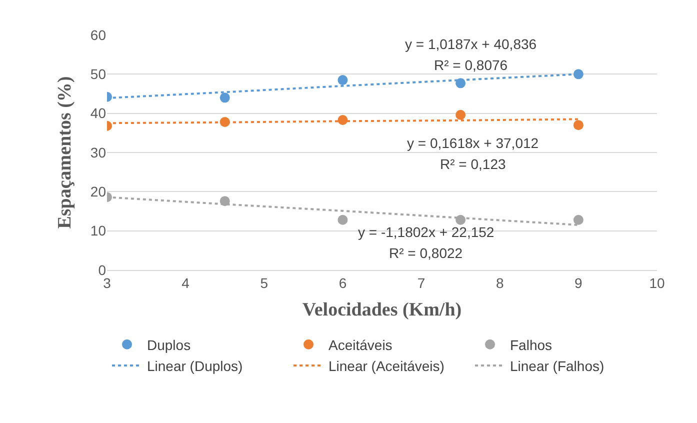  Describe the element at coordinates (98, 34) in the screenshot. I see `y-tick-label: 60` at that location.